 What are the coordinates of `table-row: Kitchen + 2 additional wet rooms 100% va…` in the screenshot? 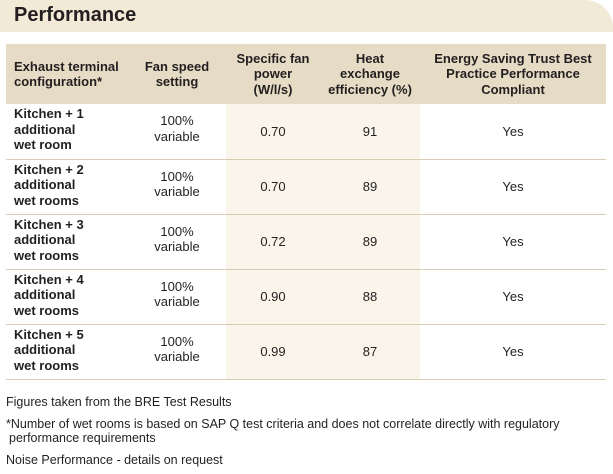 It's located at (306, 186).